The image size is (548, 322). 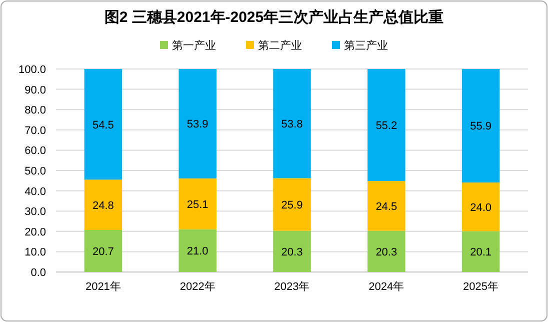 I want to click on data-label: 24.8, so click(x=103, y=206).